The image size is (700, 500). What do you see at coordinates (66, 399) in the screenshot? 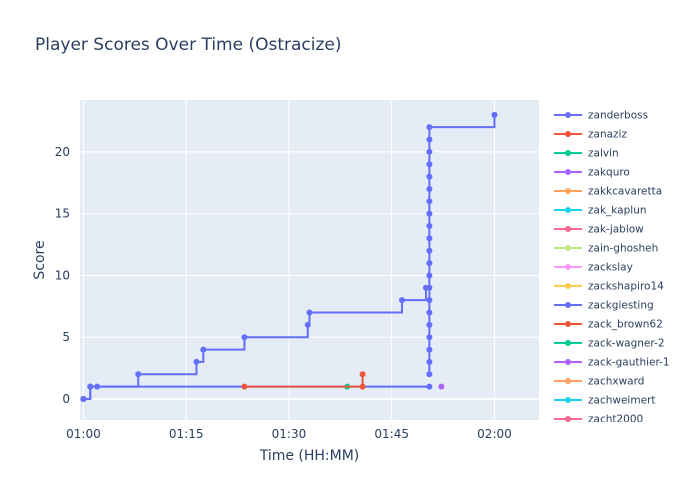
I see `y-tick-label: 0` at bounding box center [66, 399].